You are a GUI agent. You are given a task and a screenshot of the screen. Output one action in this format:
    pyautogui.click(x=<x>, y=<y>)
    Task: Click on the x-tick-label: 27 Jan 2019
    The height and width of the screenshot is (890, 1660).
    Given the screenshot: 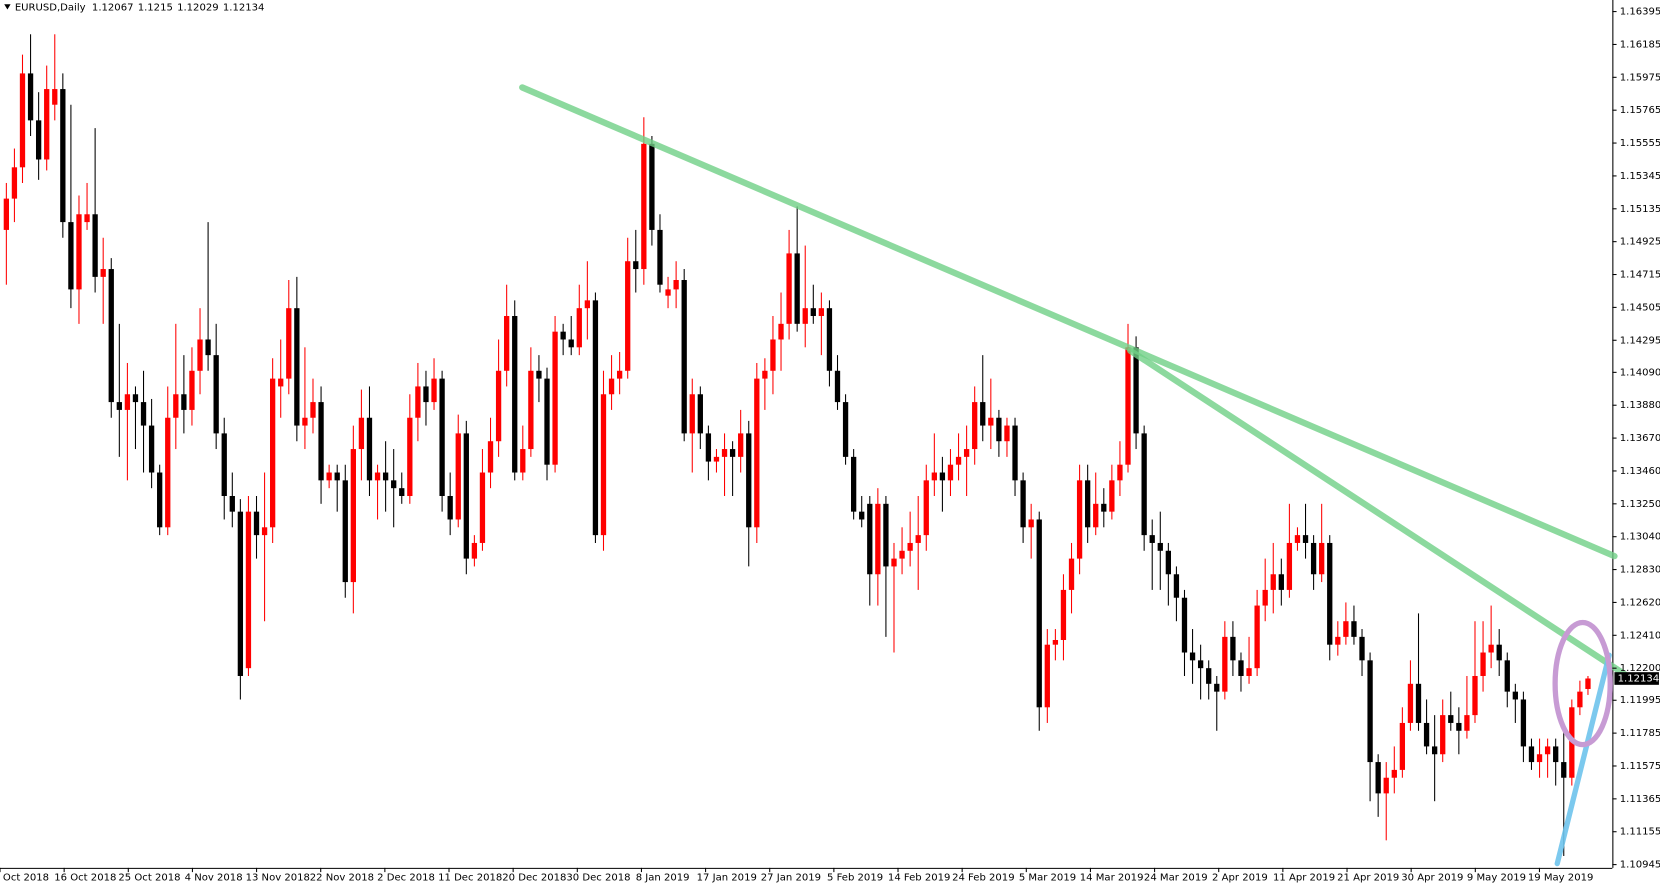 What is the action you would take?
    pyautogui.click(x=791, y=877)
    